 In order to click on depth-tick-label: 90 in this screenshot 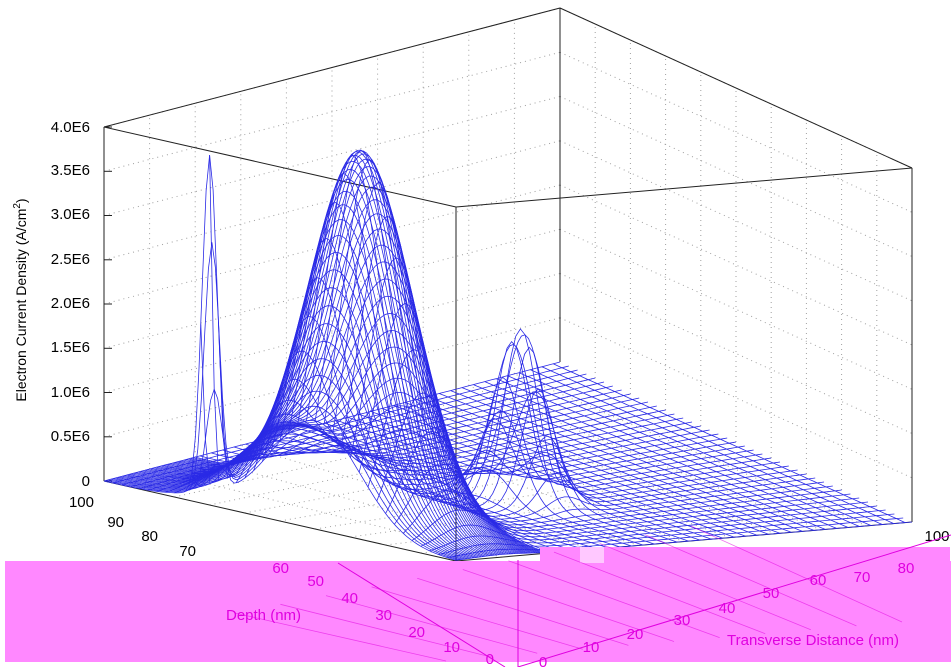, I will do `click(115, 522)`.